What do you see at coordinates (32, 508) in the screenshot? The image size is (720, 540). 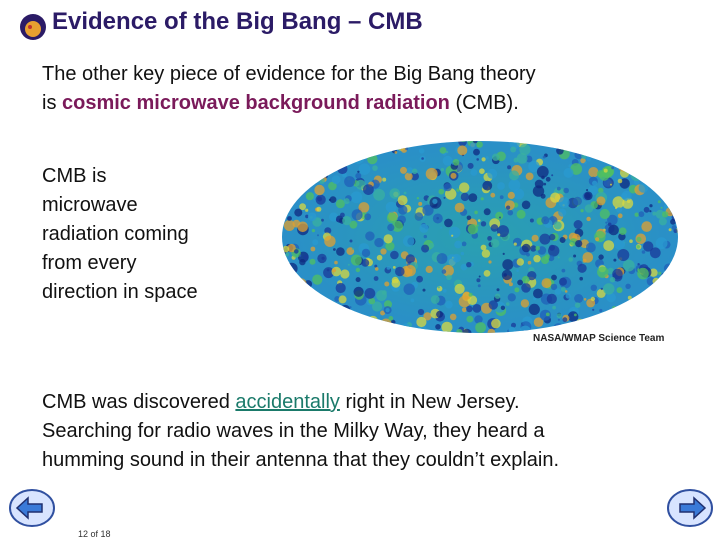 I see `prev-button` at bounding box center [32, 508].